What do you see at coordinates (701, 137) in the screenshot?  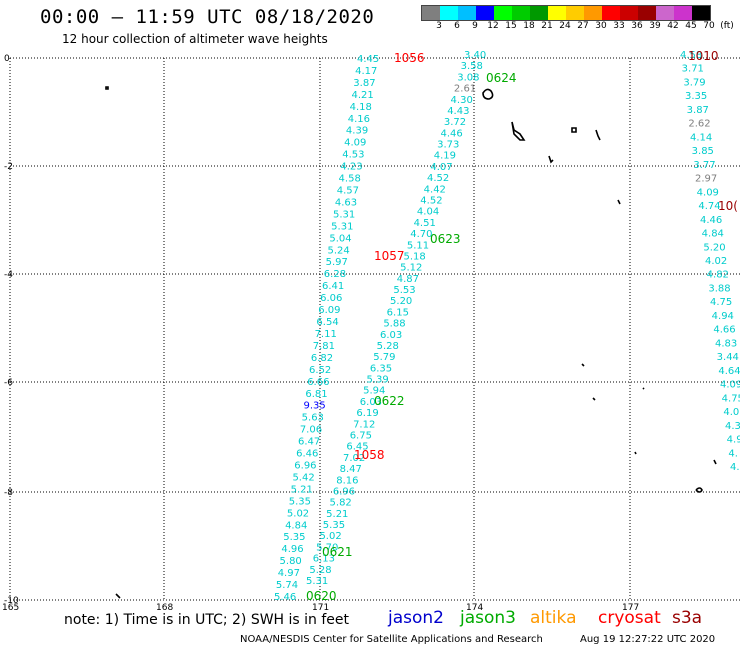 I see `wave-height-value: 4.14` at bounding box center [701, 137].